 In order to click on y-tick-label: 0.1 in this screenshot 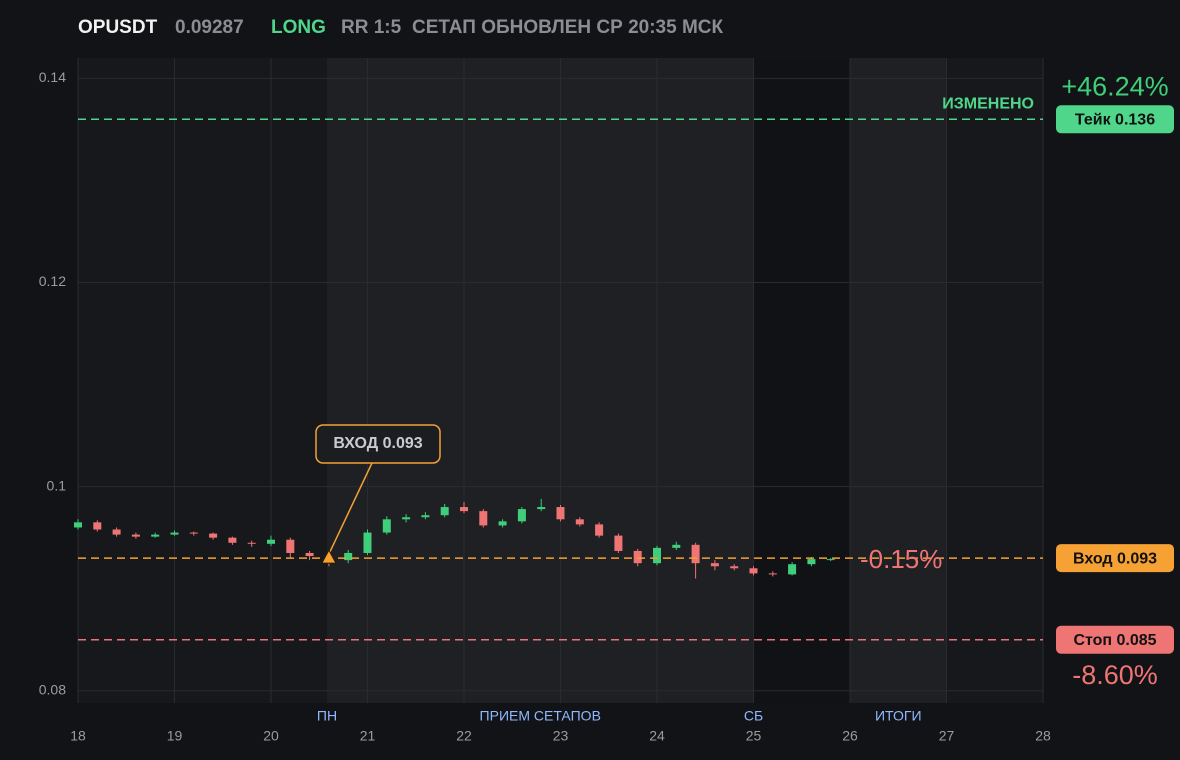, I will do `click(57, 485)`.